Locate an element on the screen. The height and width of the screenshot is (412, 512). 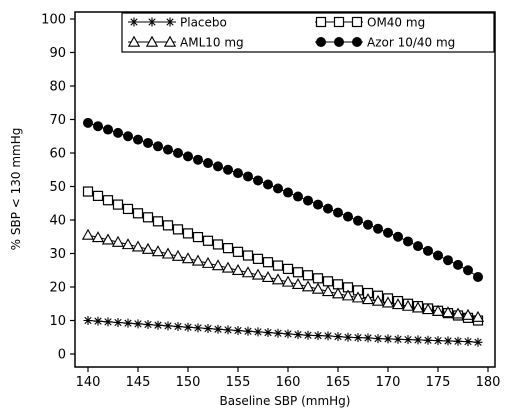
legend-item: Placebo is located at coordinates (177, 23).